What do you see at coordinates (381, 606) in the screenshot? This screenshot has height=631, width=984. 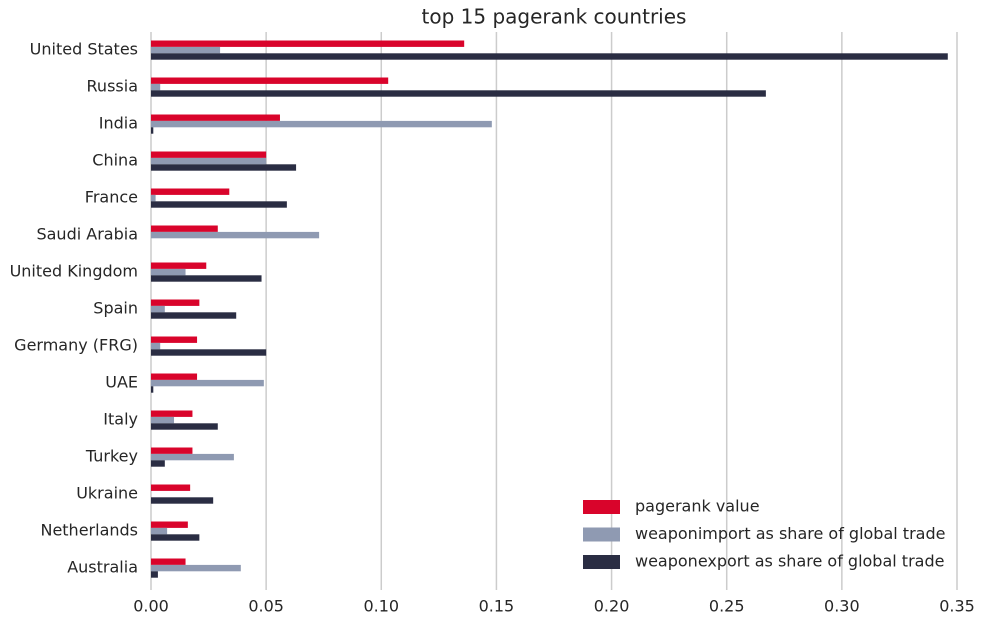 I see `x-tick-label: 0.10` at bounding box center [381, 606].